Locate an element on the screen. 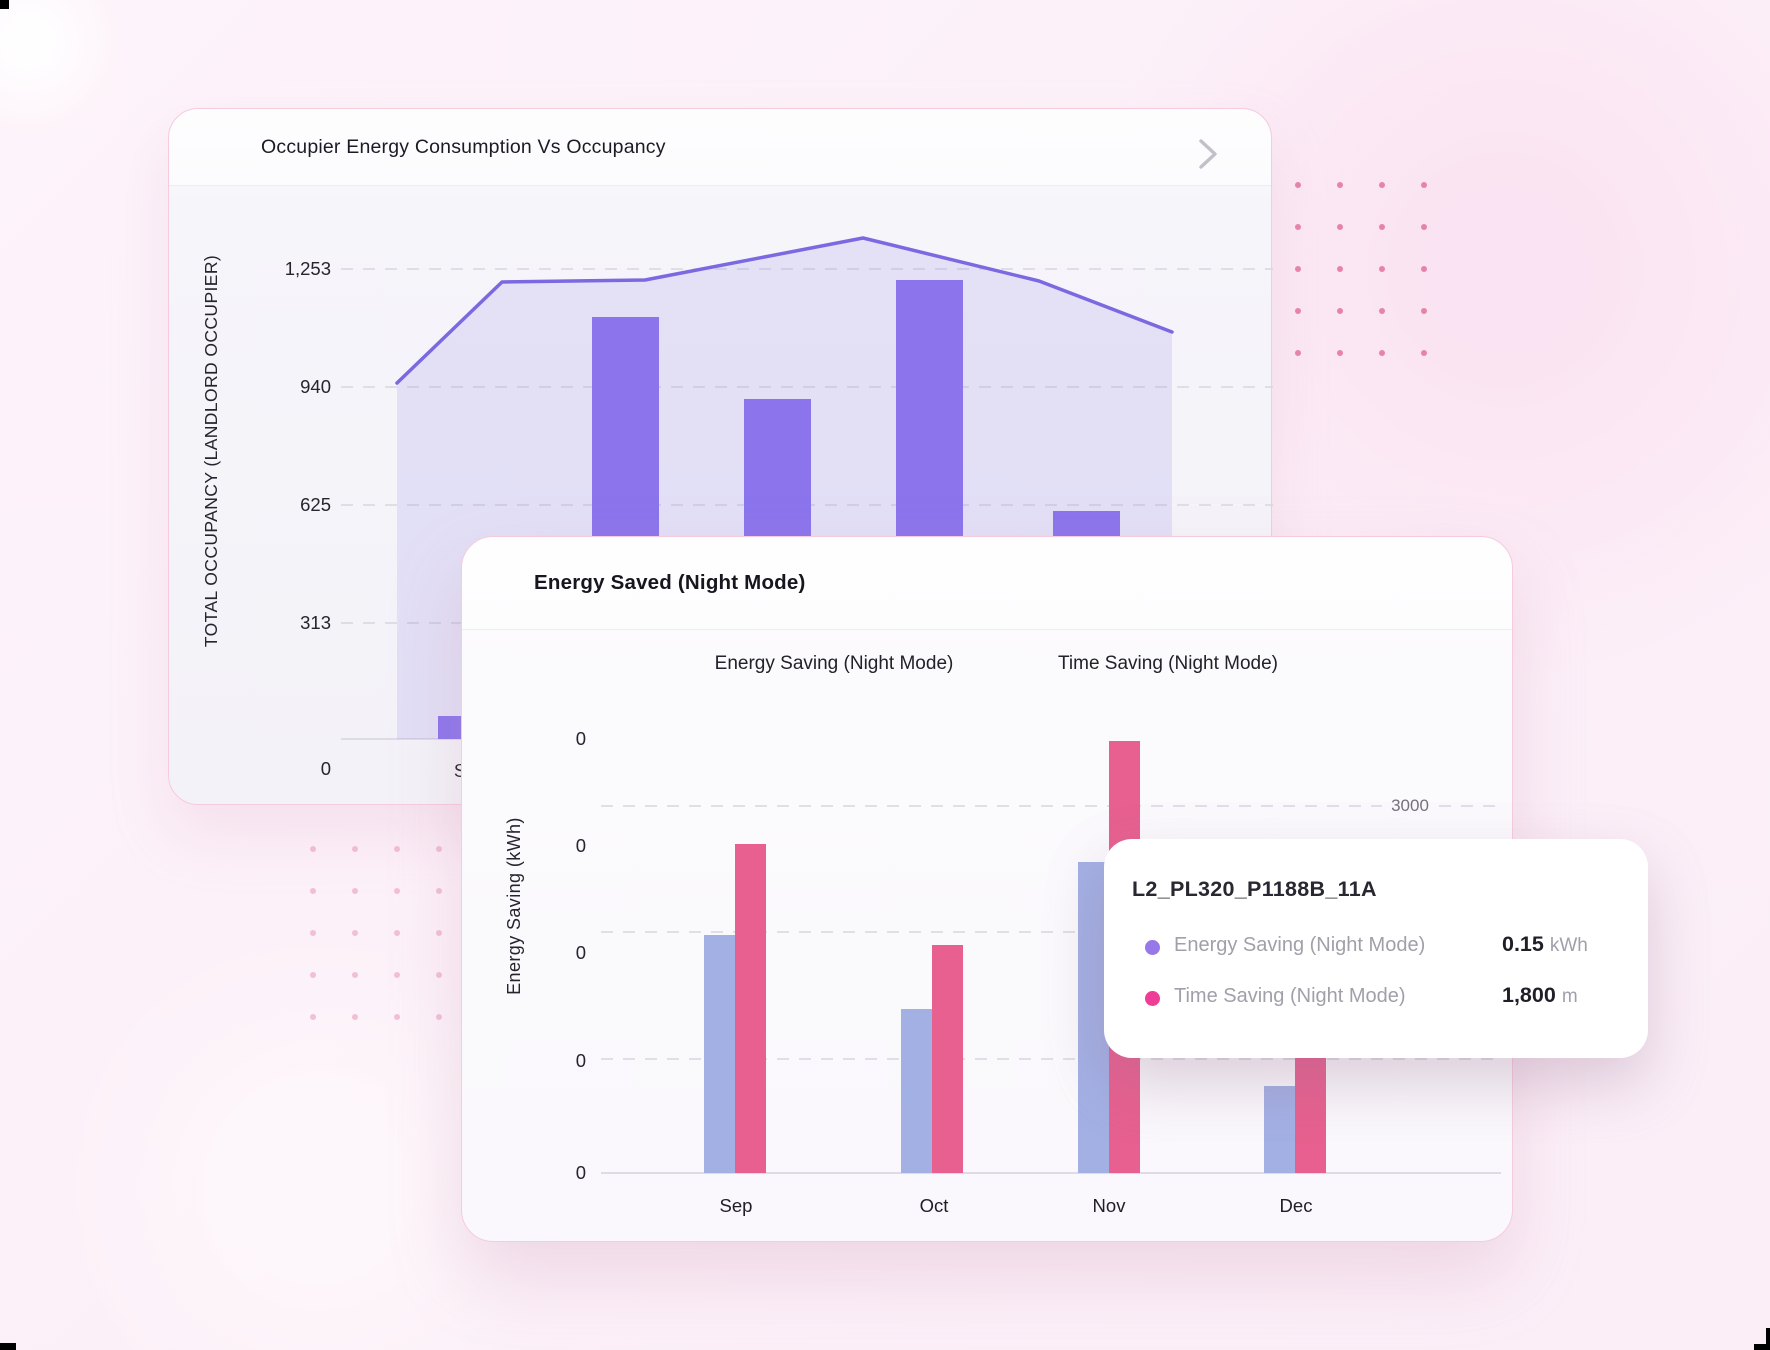 The width and height of the screenshot is (1770, 1350). tooltip-label: Energy Saving (Night Mode) is located at coordinates (1300, 945).